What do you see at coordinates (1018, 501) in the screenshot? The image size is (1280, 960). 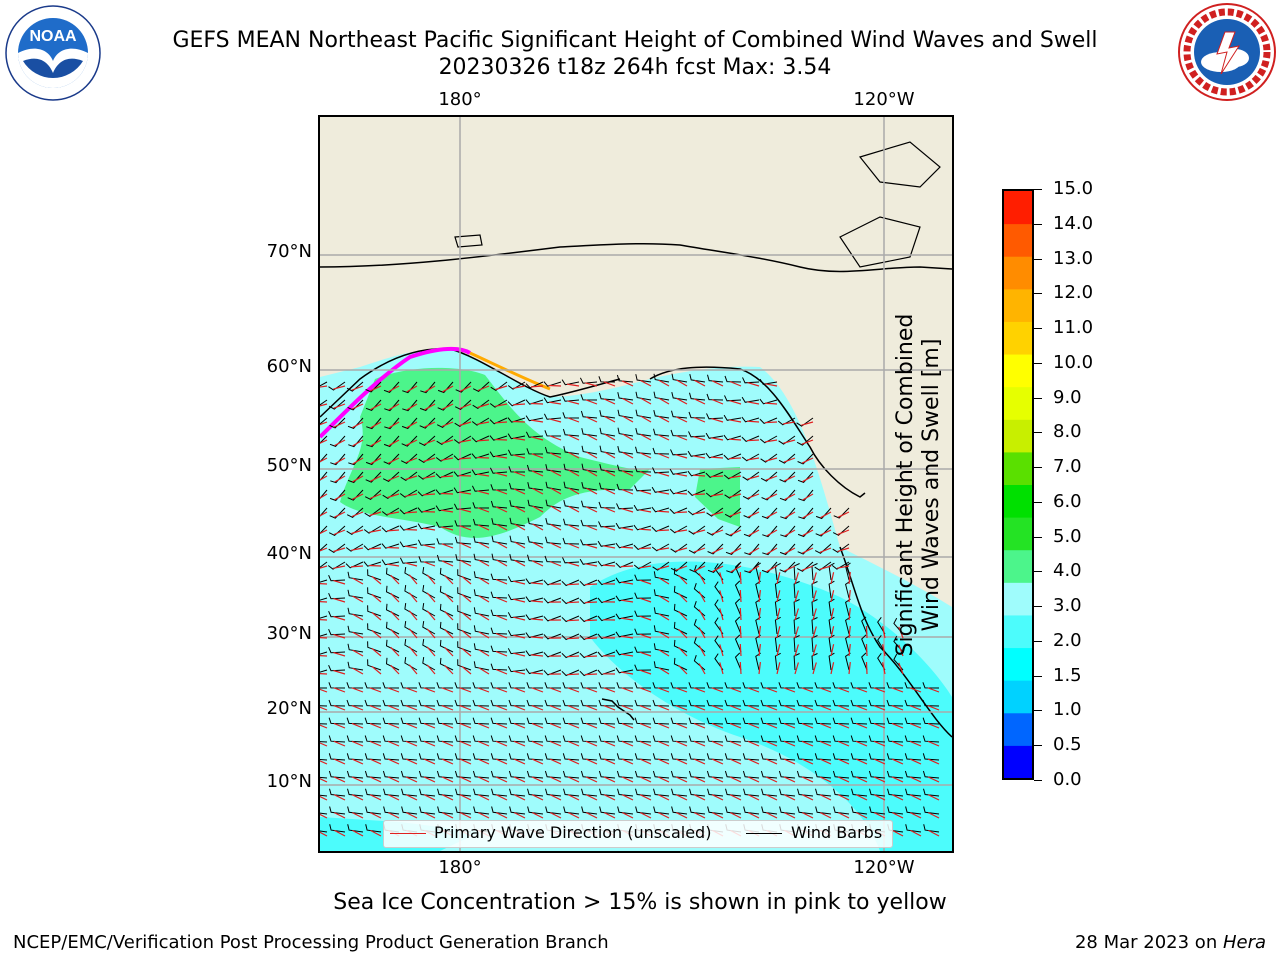 I see `colorbar-swatch` at bounding box center [1018, 501].